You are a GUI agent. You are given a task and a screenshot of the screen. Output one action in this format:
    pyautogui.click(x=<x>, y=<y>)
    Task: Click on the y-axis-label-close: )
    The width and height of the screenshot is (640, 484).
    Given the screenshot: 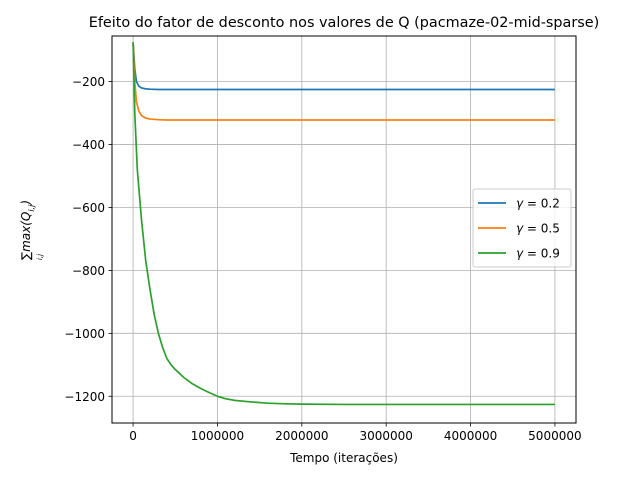 What is the action you would take?
    pyautogui.click(x=26, y=203)
    